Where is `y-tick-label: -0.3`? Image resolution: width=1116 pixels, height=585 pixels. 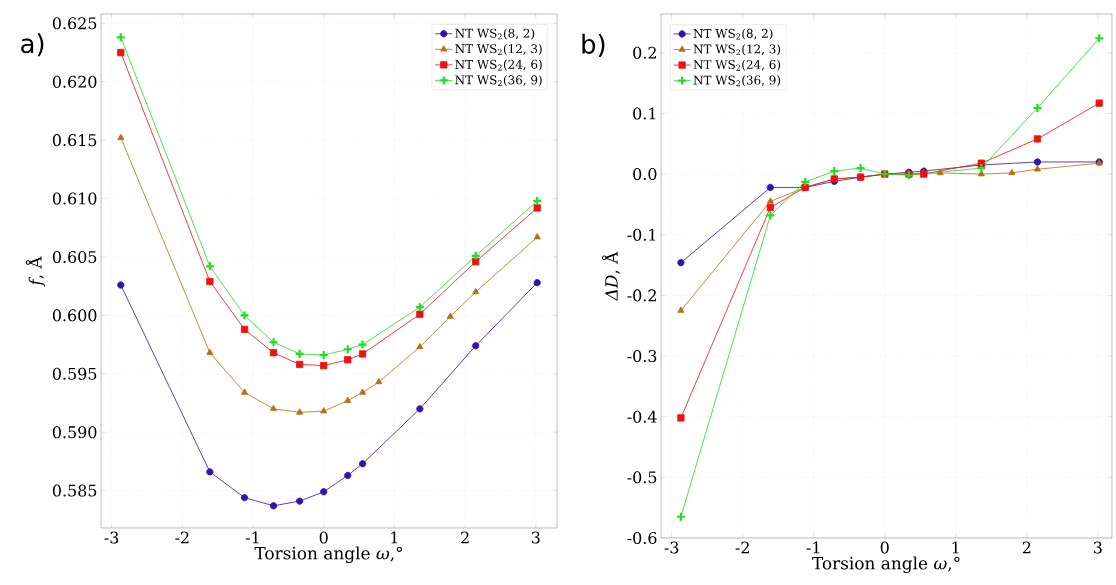 y-tick-label: -0.3 is located at coordinates (642, 356).